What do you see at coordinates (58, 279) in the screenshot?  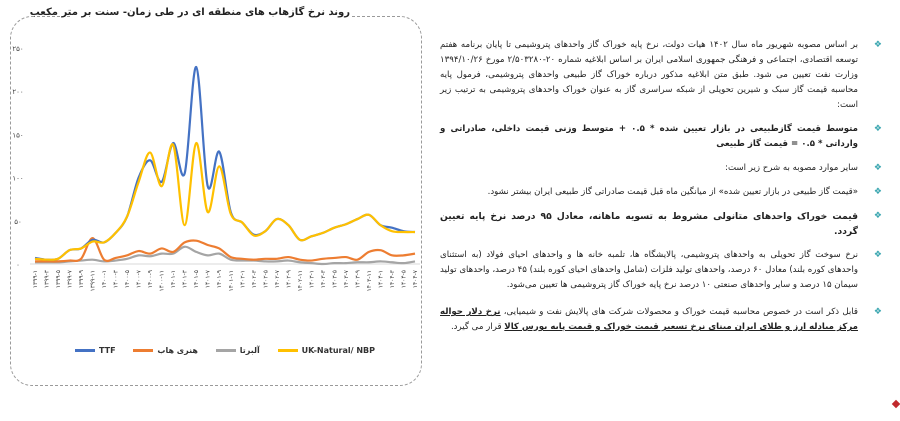 I see `x-tick-label: ۱۳۹۹-۵` at bounding box center [58, 279].